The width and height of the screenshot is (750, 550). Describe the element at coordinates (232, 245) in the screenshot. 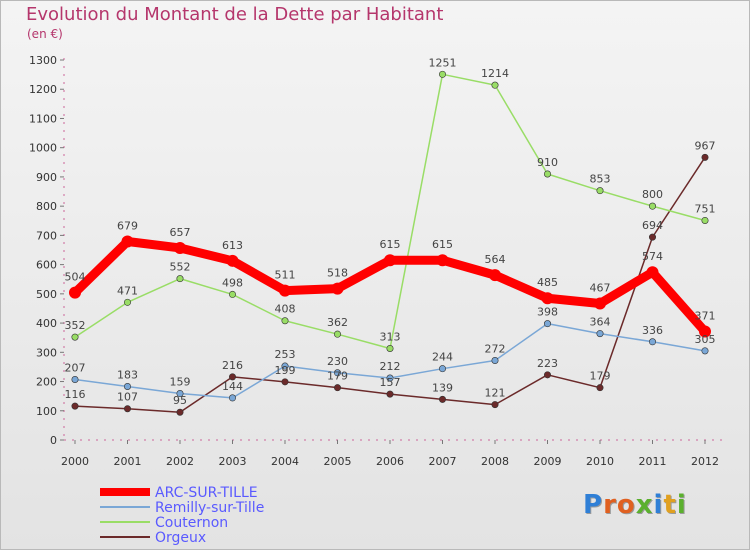

I see `data-label: 613` at that location.